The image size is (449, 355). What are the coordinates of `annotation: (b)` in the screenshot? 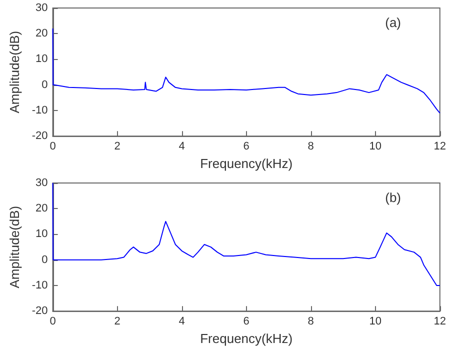 It's located at (393, 197).